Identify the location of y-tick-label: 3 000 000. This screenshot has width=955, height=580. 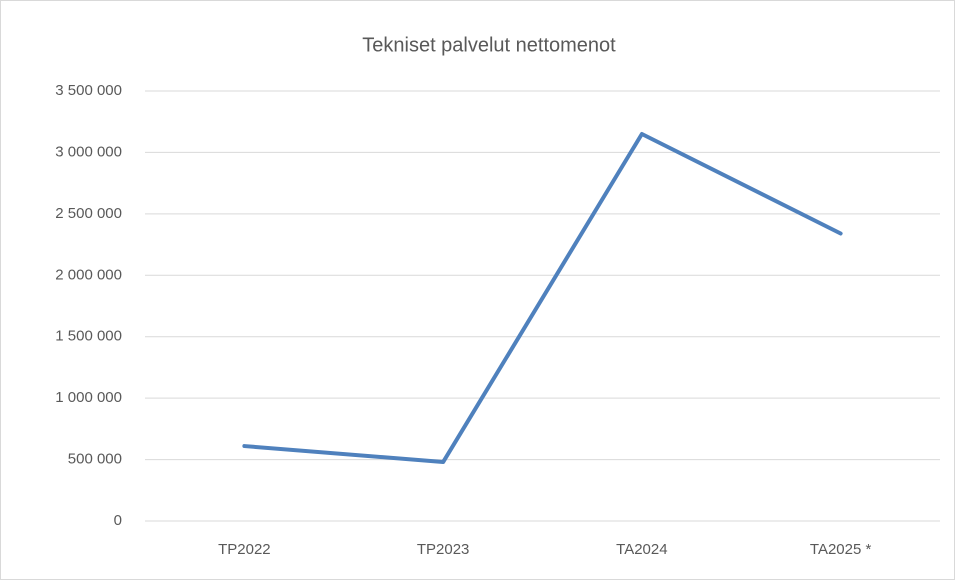
(88, 151).